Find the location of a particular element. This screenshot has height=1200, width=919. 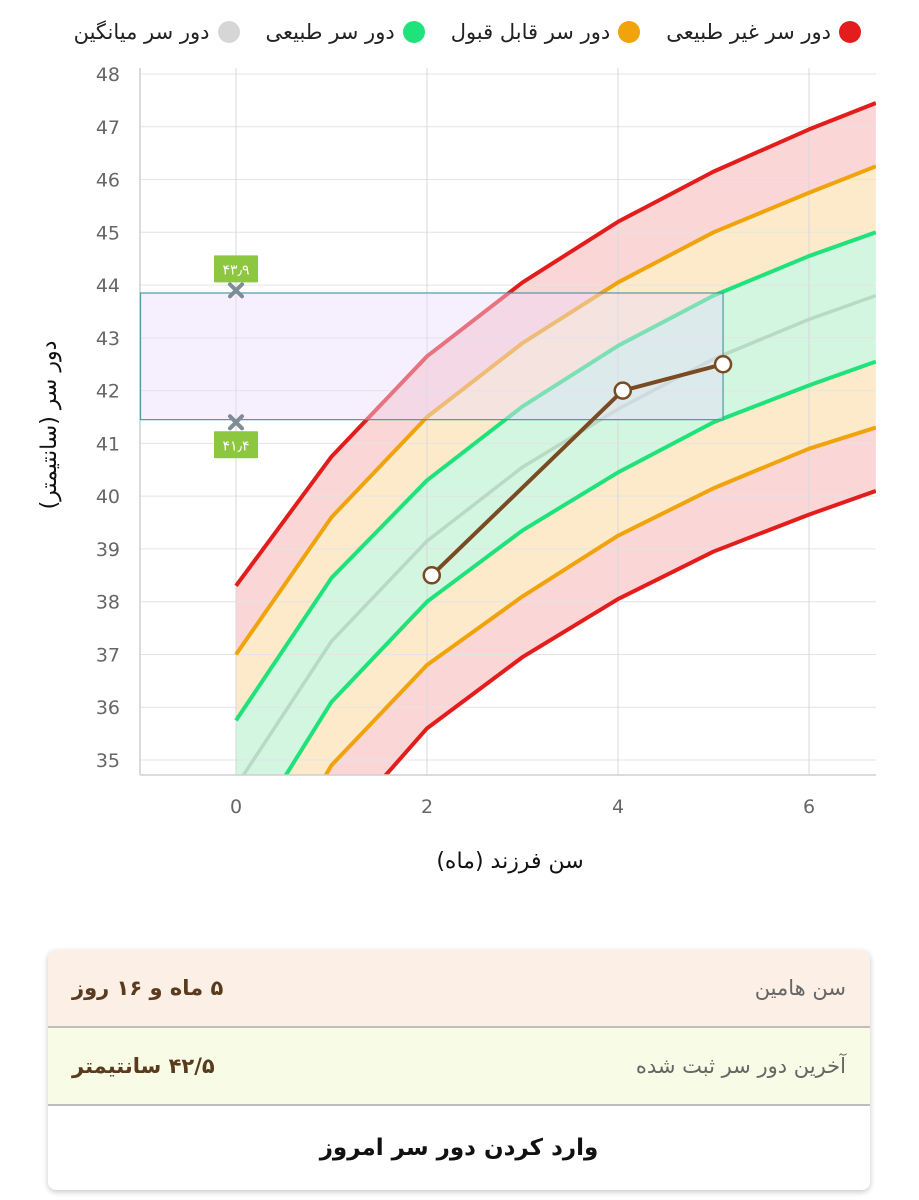

x-tick-label: 2 is located at coordinates (427, 807).